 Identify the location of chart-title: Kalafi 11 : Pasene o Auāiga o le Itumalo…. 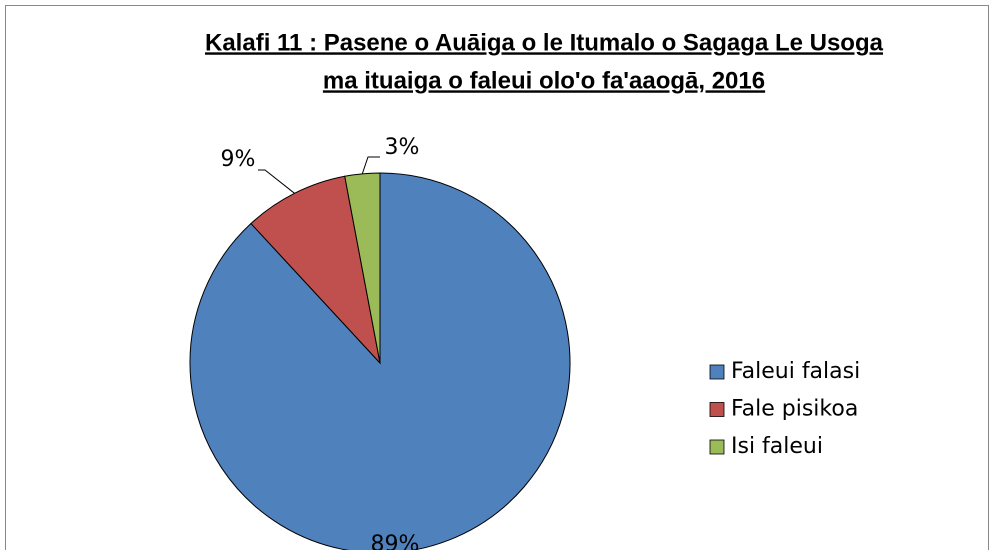
(544, 42).